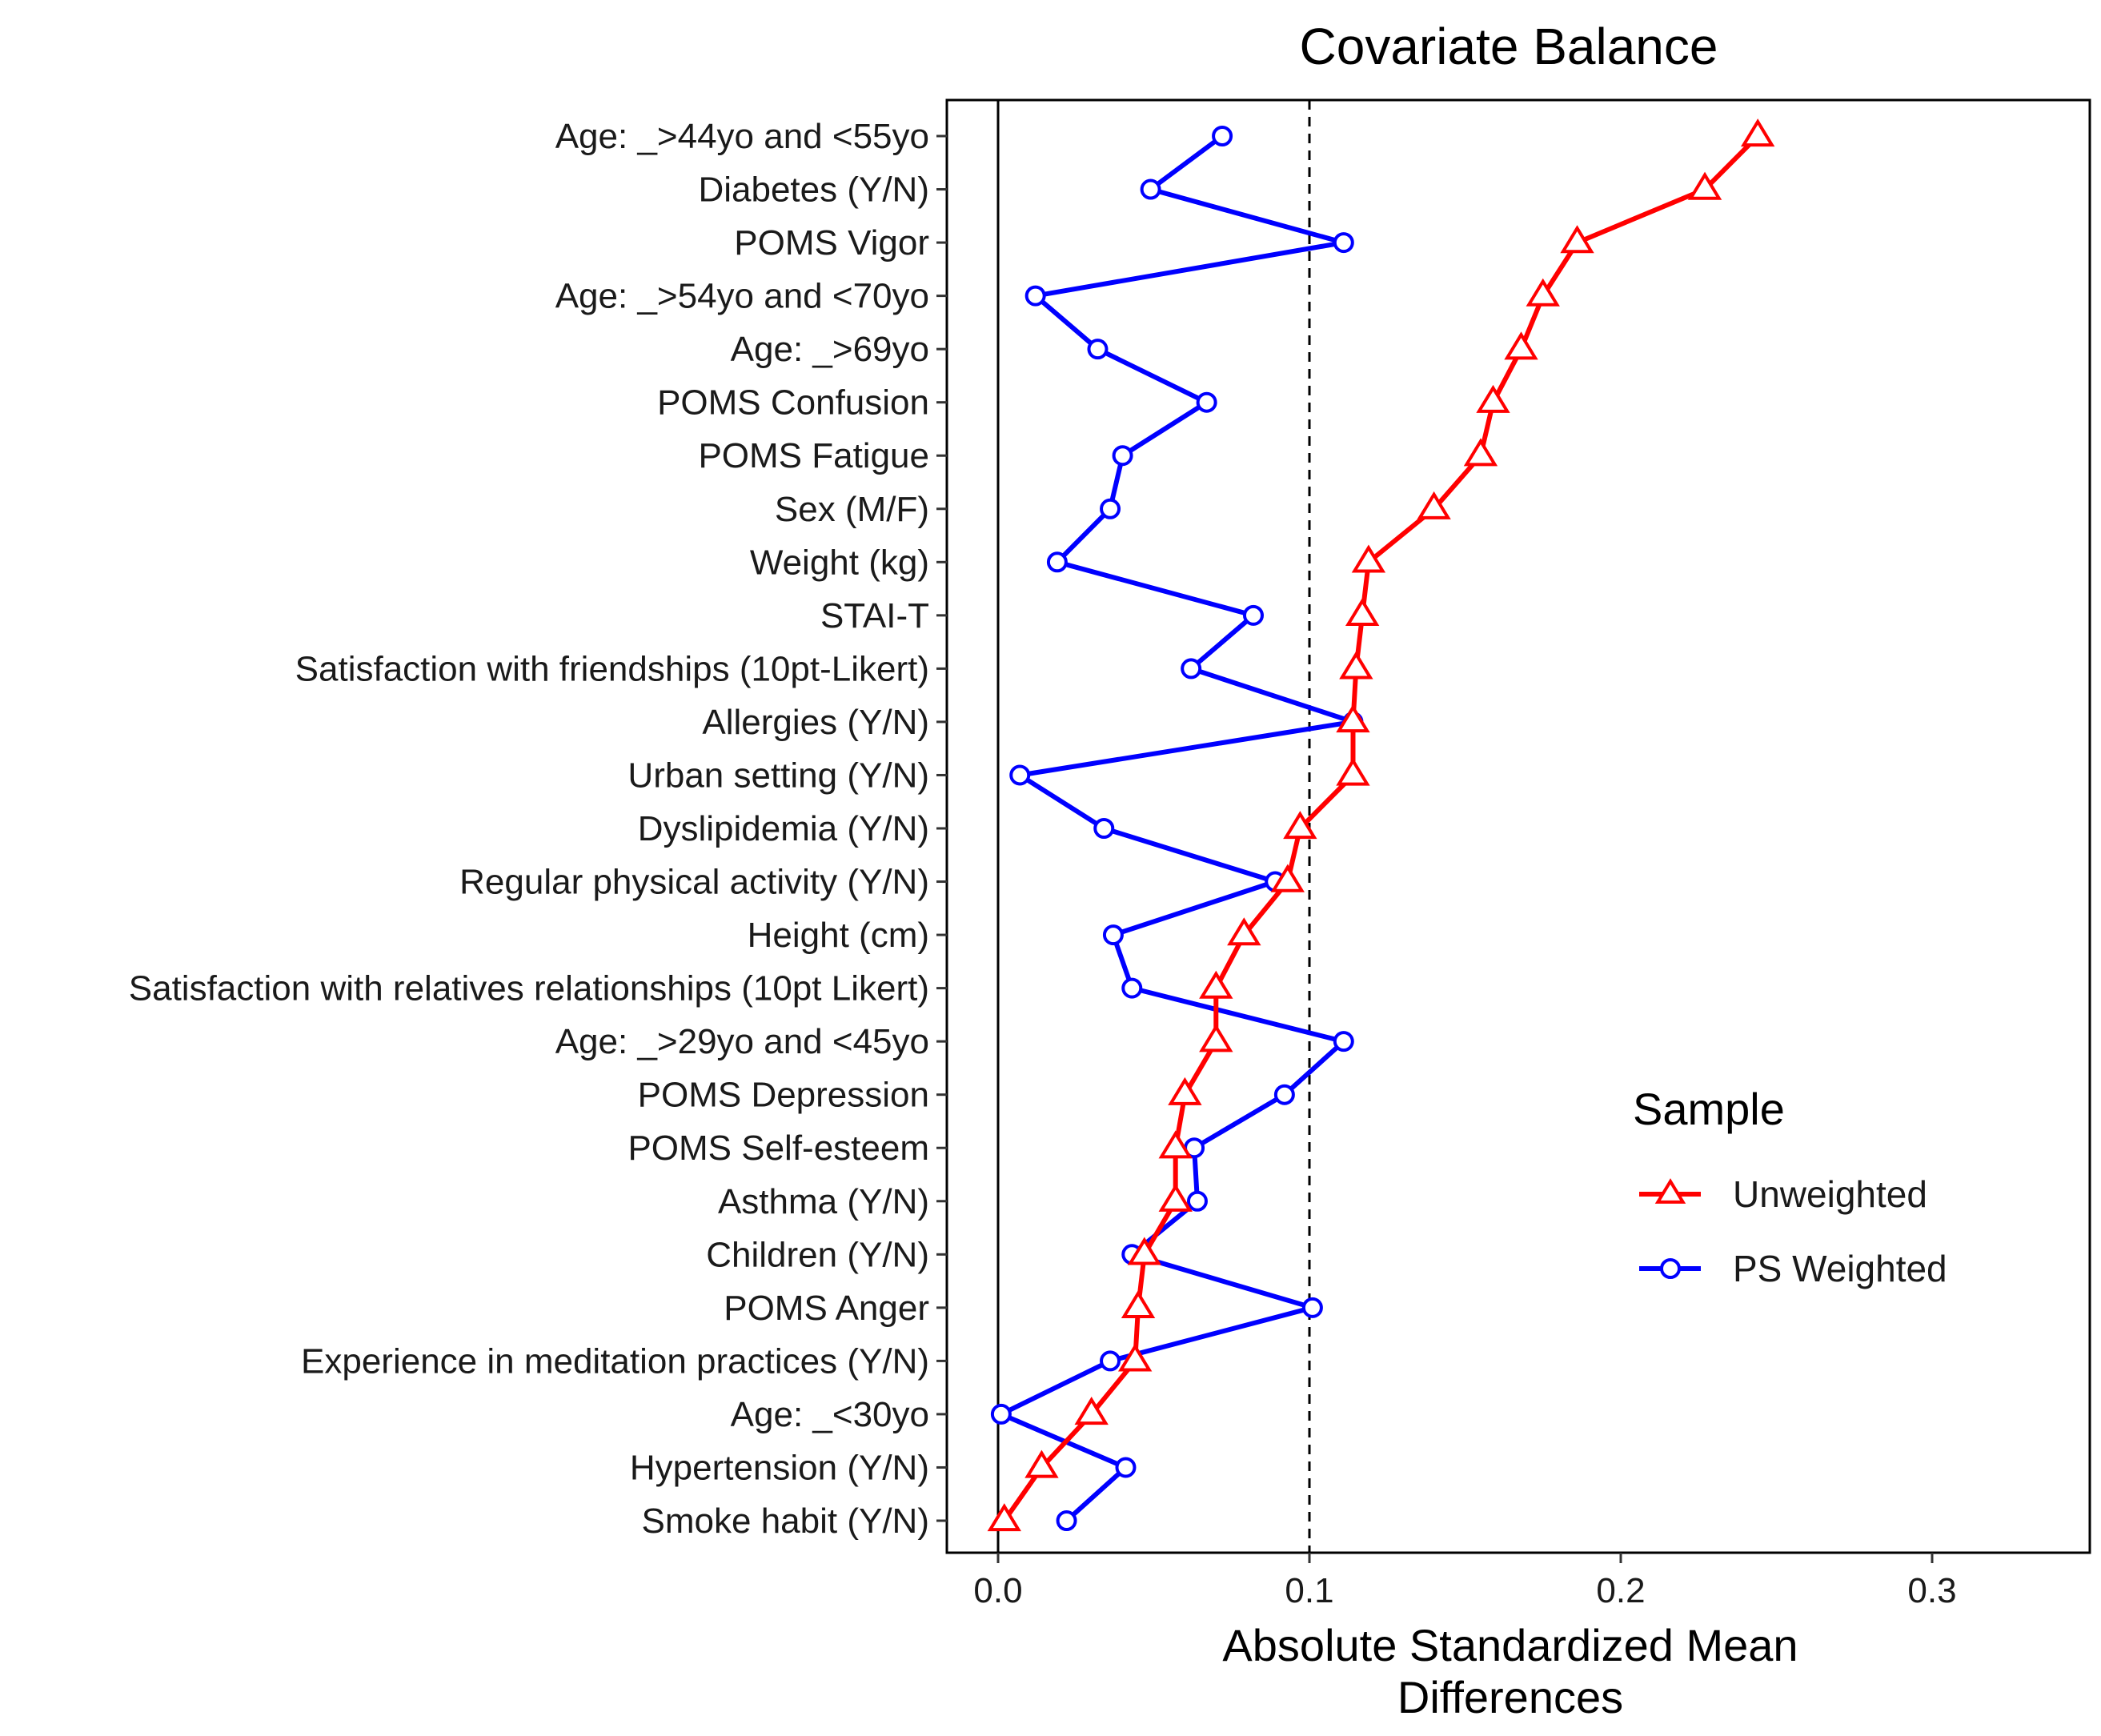  I want to click on legend-label: PS Weighted, so click(1840, 1268).